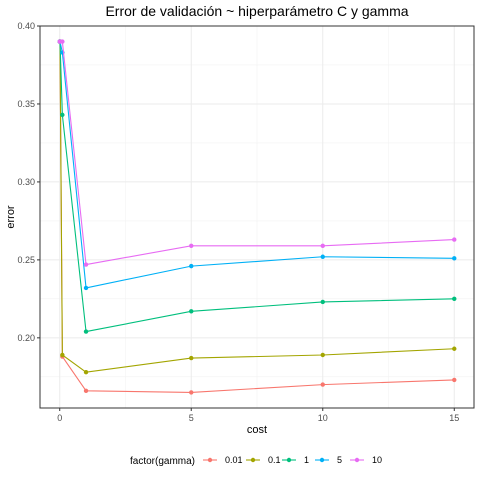  What do you see at coordinates (162, 461) in the screenshot?
I see `legend-title: factor(gamma)` at bounding box center [162, 461].